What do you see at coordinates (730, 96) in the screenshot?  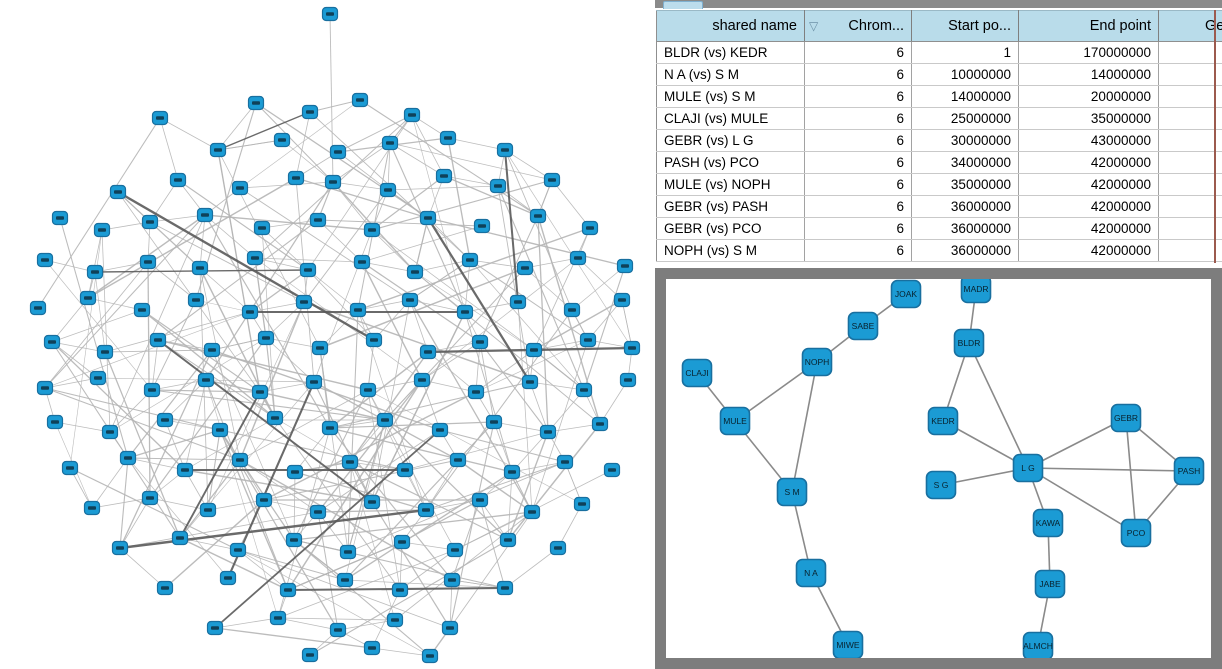 I see `cell-shared-name: MULE (vs) S M` at bounding box center [730, 96].